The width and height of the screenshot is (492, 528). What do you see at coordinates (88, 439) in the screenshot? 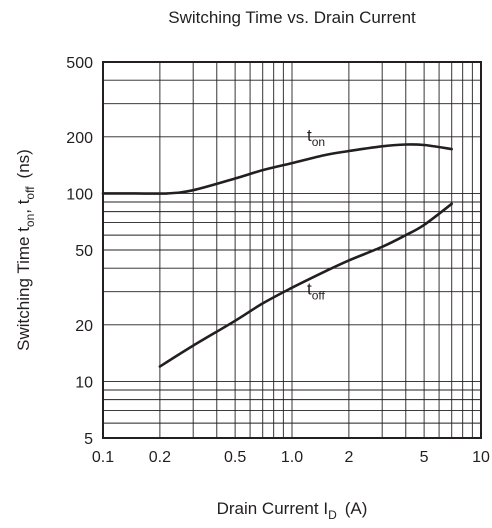
I see `y-tick-label: 5` at bounding box center [88, 439].